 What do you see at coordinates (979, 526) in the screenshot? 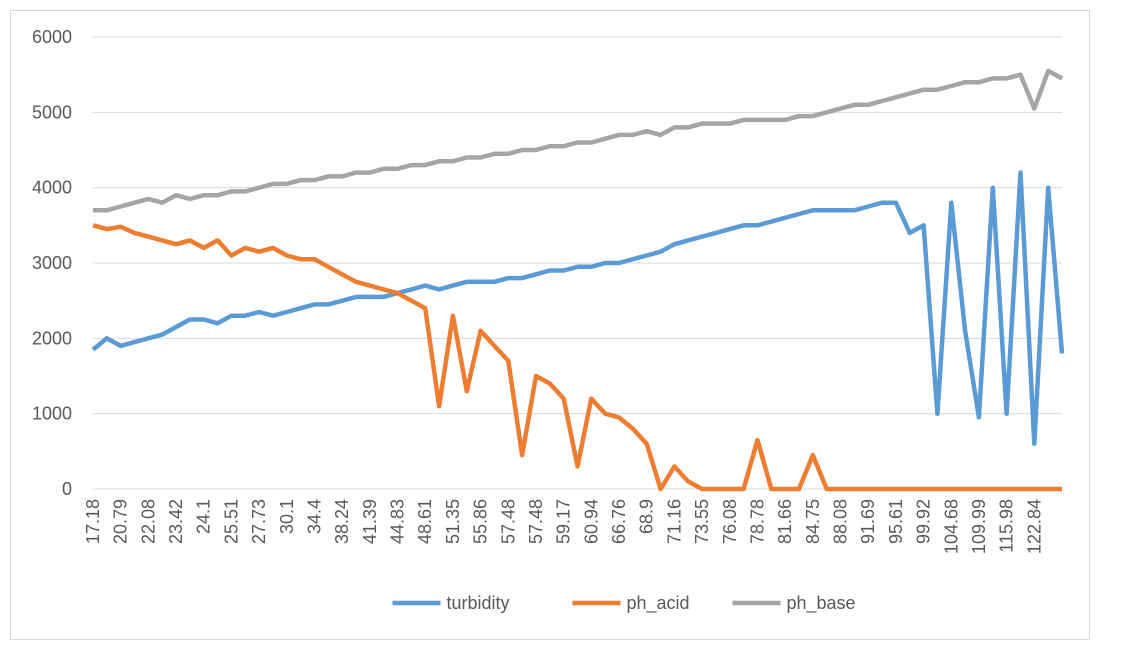
I see `x-tick-label: 109.99` at bounding box center [979, 526].